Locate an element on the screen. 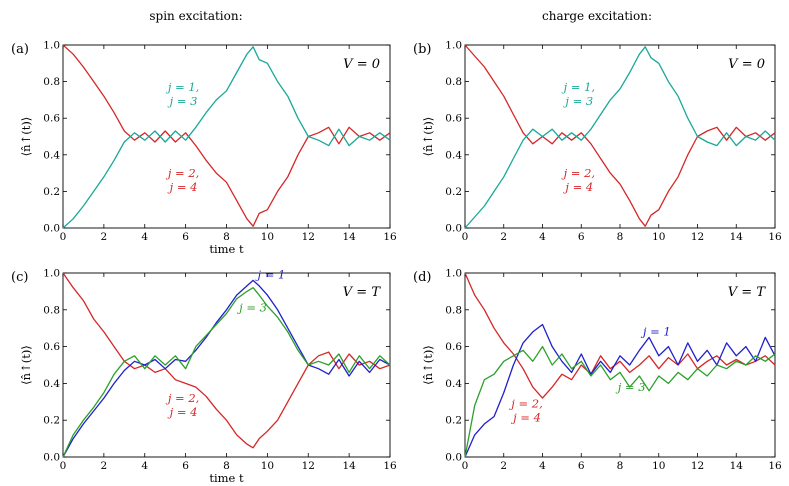 Image resolution: width=789 pixels, height=486 pixels. condition-label: V = 0 is located at coordinates (746, 64).